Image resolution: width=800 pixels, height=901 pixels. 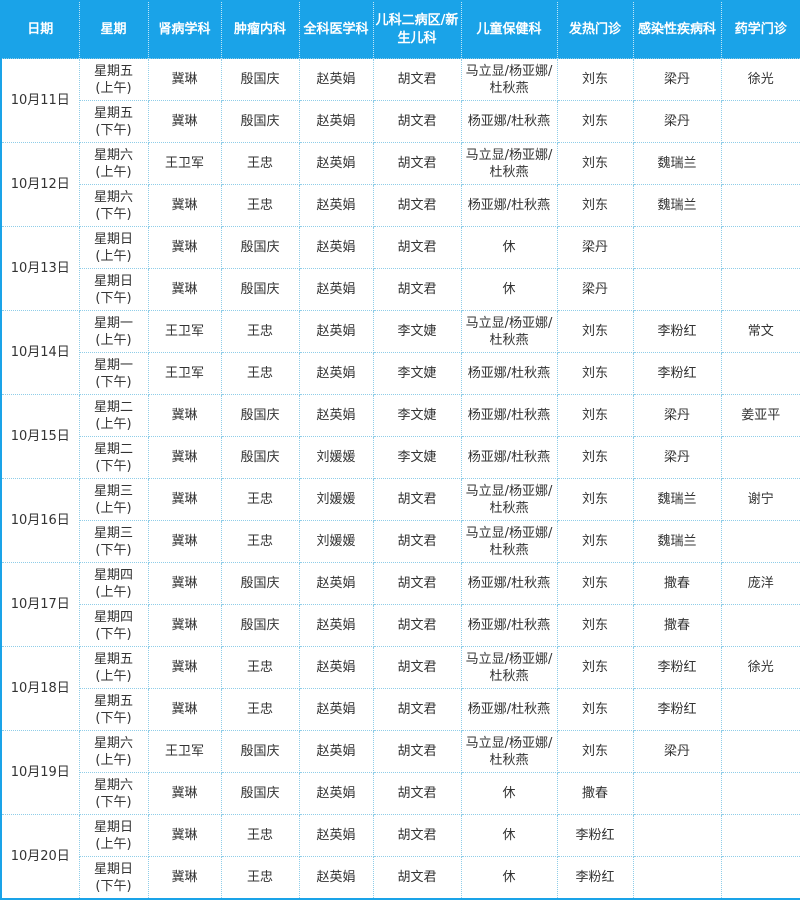 I want to click on table-row: 星期五 (下午) 冀琳 王忠 赵英娟 胡文君 杨亚娜/杜秋燕 刘东 李粉红, so click(x=400, y=709).